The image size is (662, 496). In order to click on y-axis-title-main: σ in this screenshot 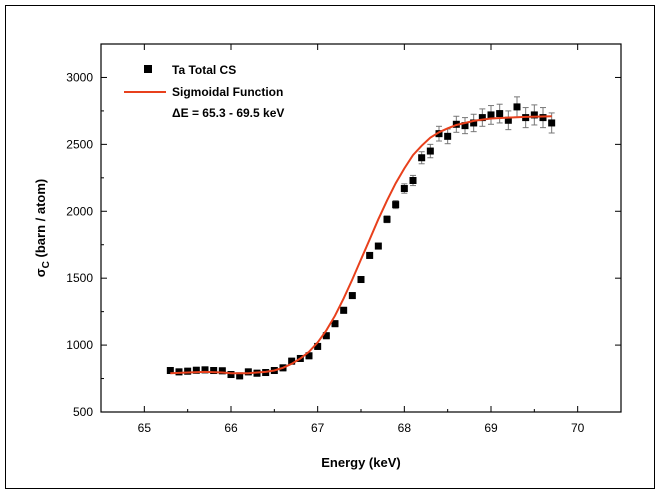, I will do `click(40, 272)`.